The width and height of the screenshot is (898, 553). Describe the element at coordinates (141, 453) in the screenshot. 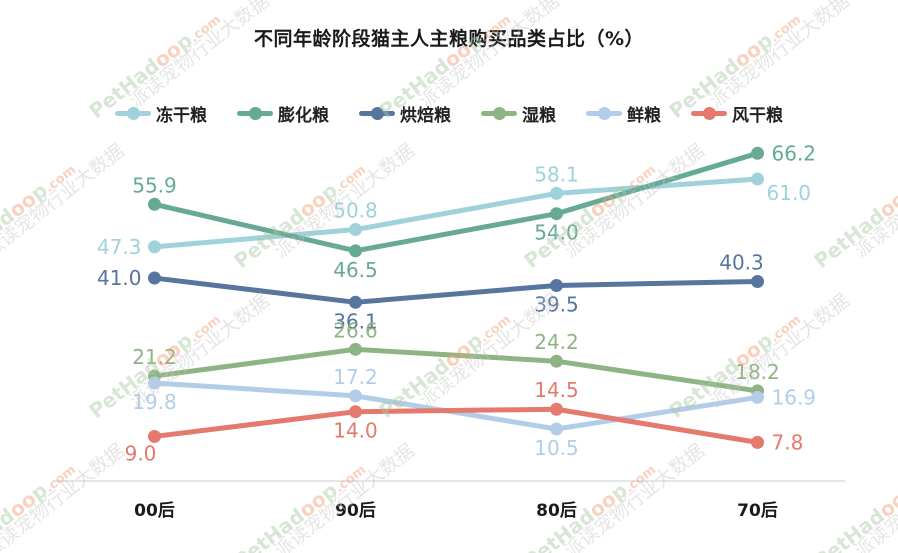

I see `series-value-label-air-dried: 9.0` at that location.